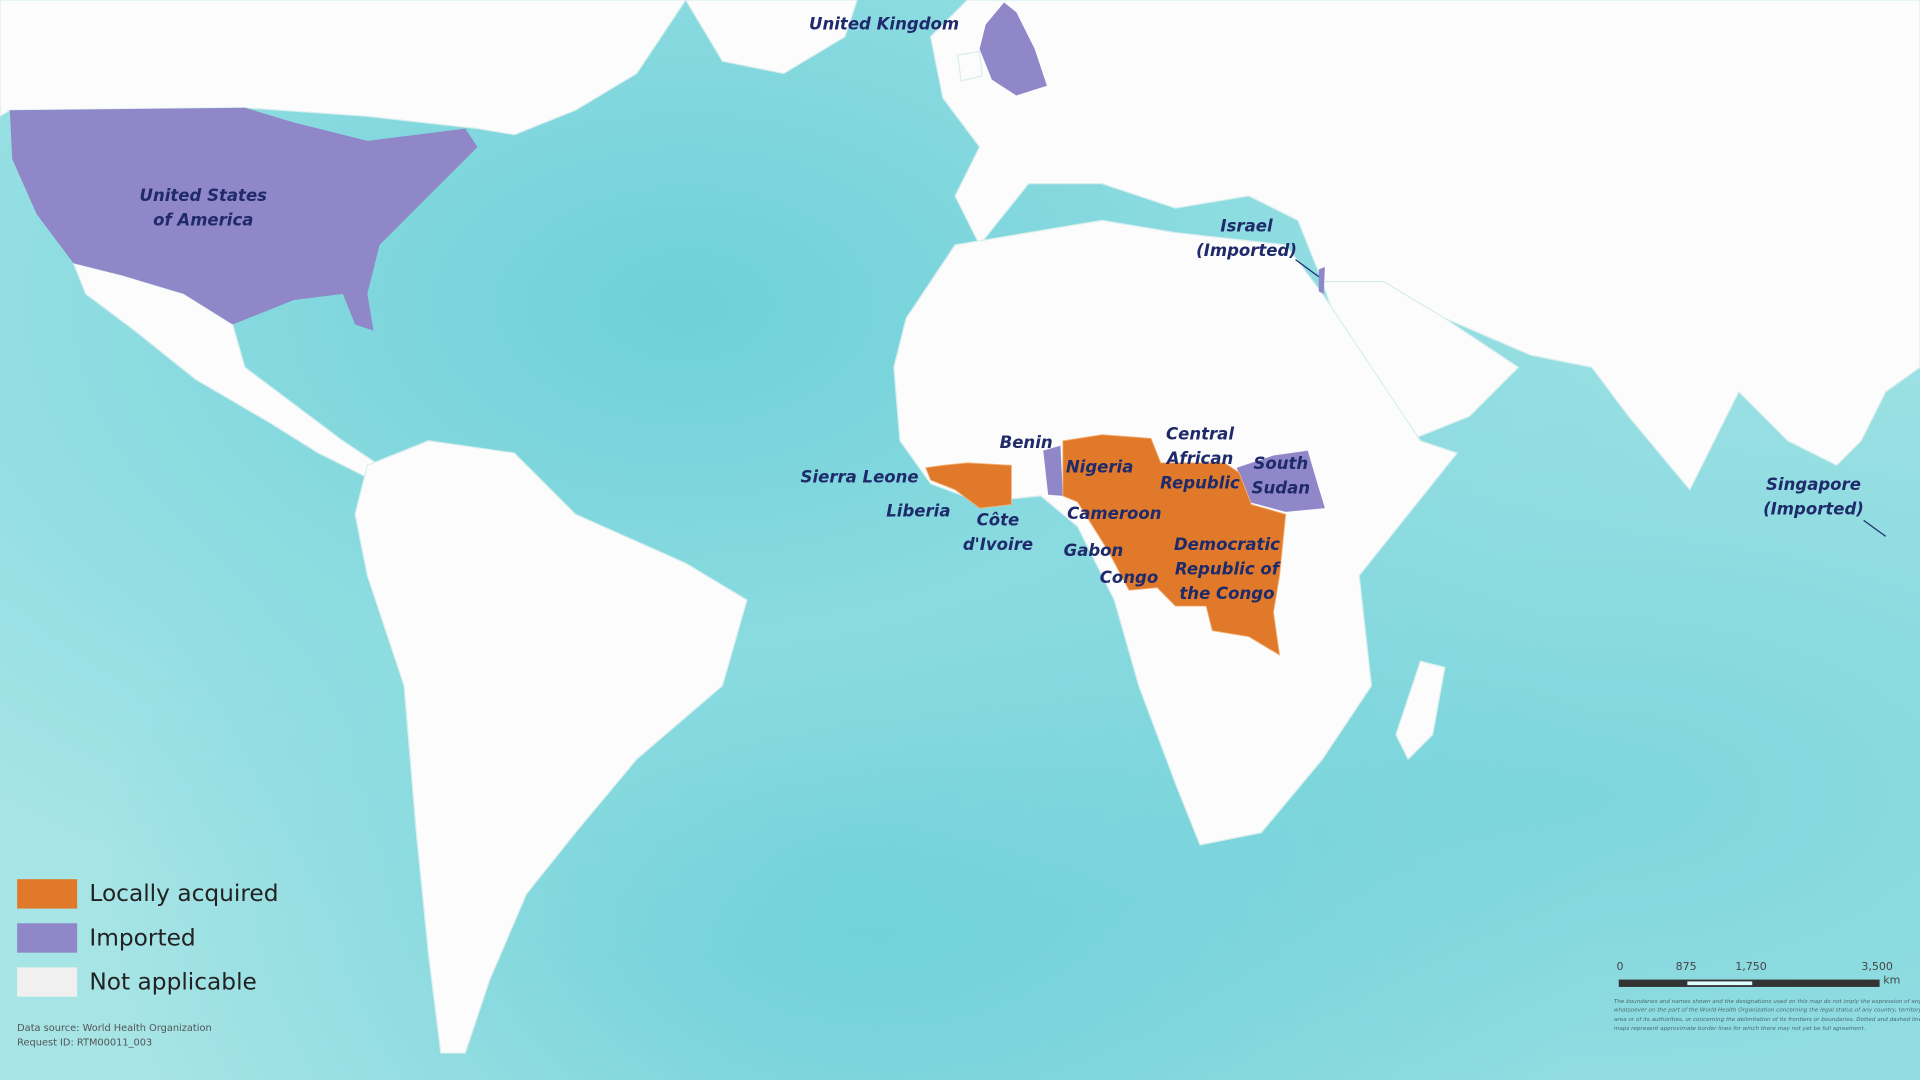  What do you see at coordinates (173, 982) in the screenshot?
I see `legend-label: Not applicable` at bounding box center [173, 982].